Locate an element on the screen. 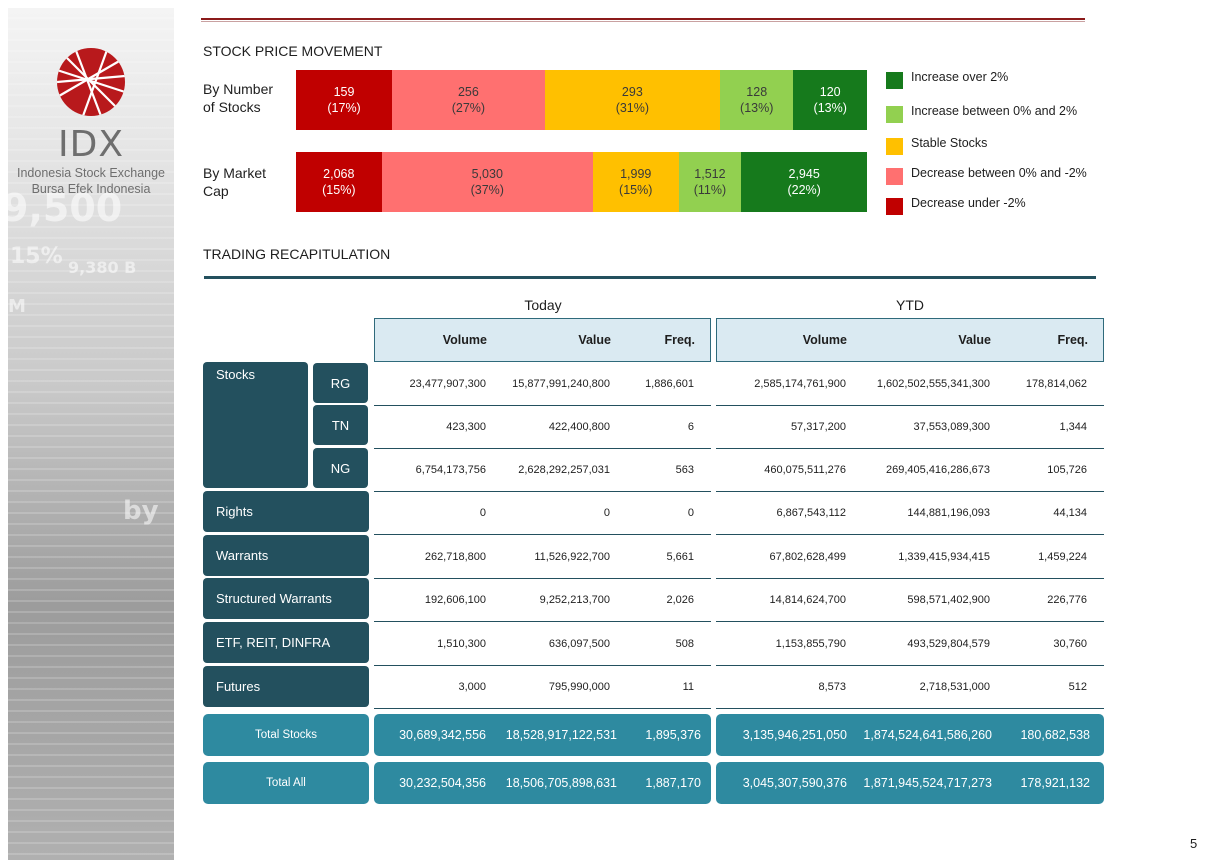 This screenshot has height=860, width=1227. table-cell: 14,814,624,700 is located at coordinates (807, 599).